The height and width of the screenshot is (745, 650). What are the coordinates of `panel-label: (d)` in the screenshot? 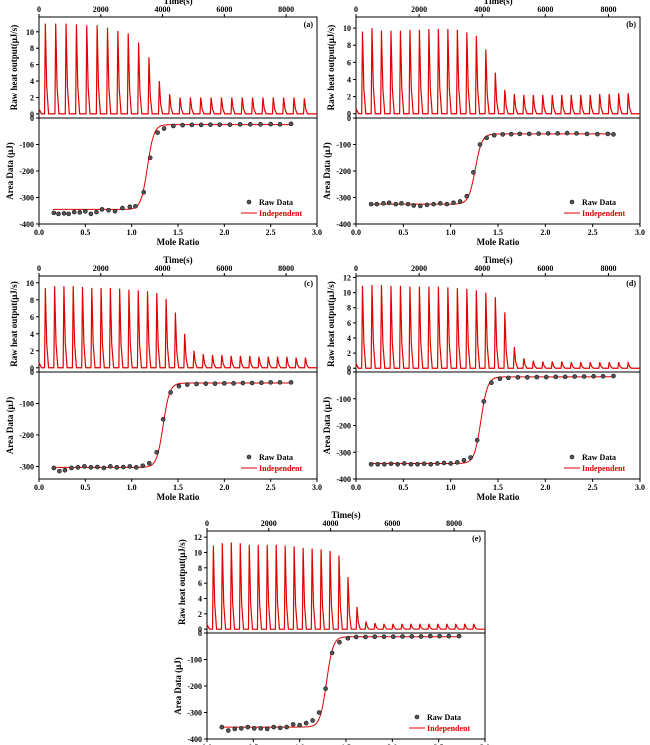 It's located at (631, 283).